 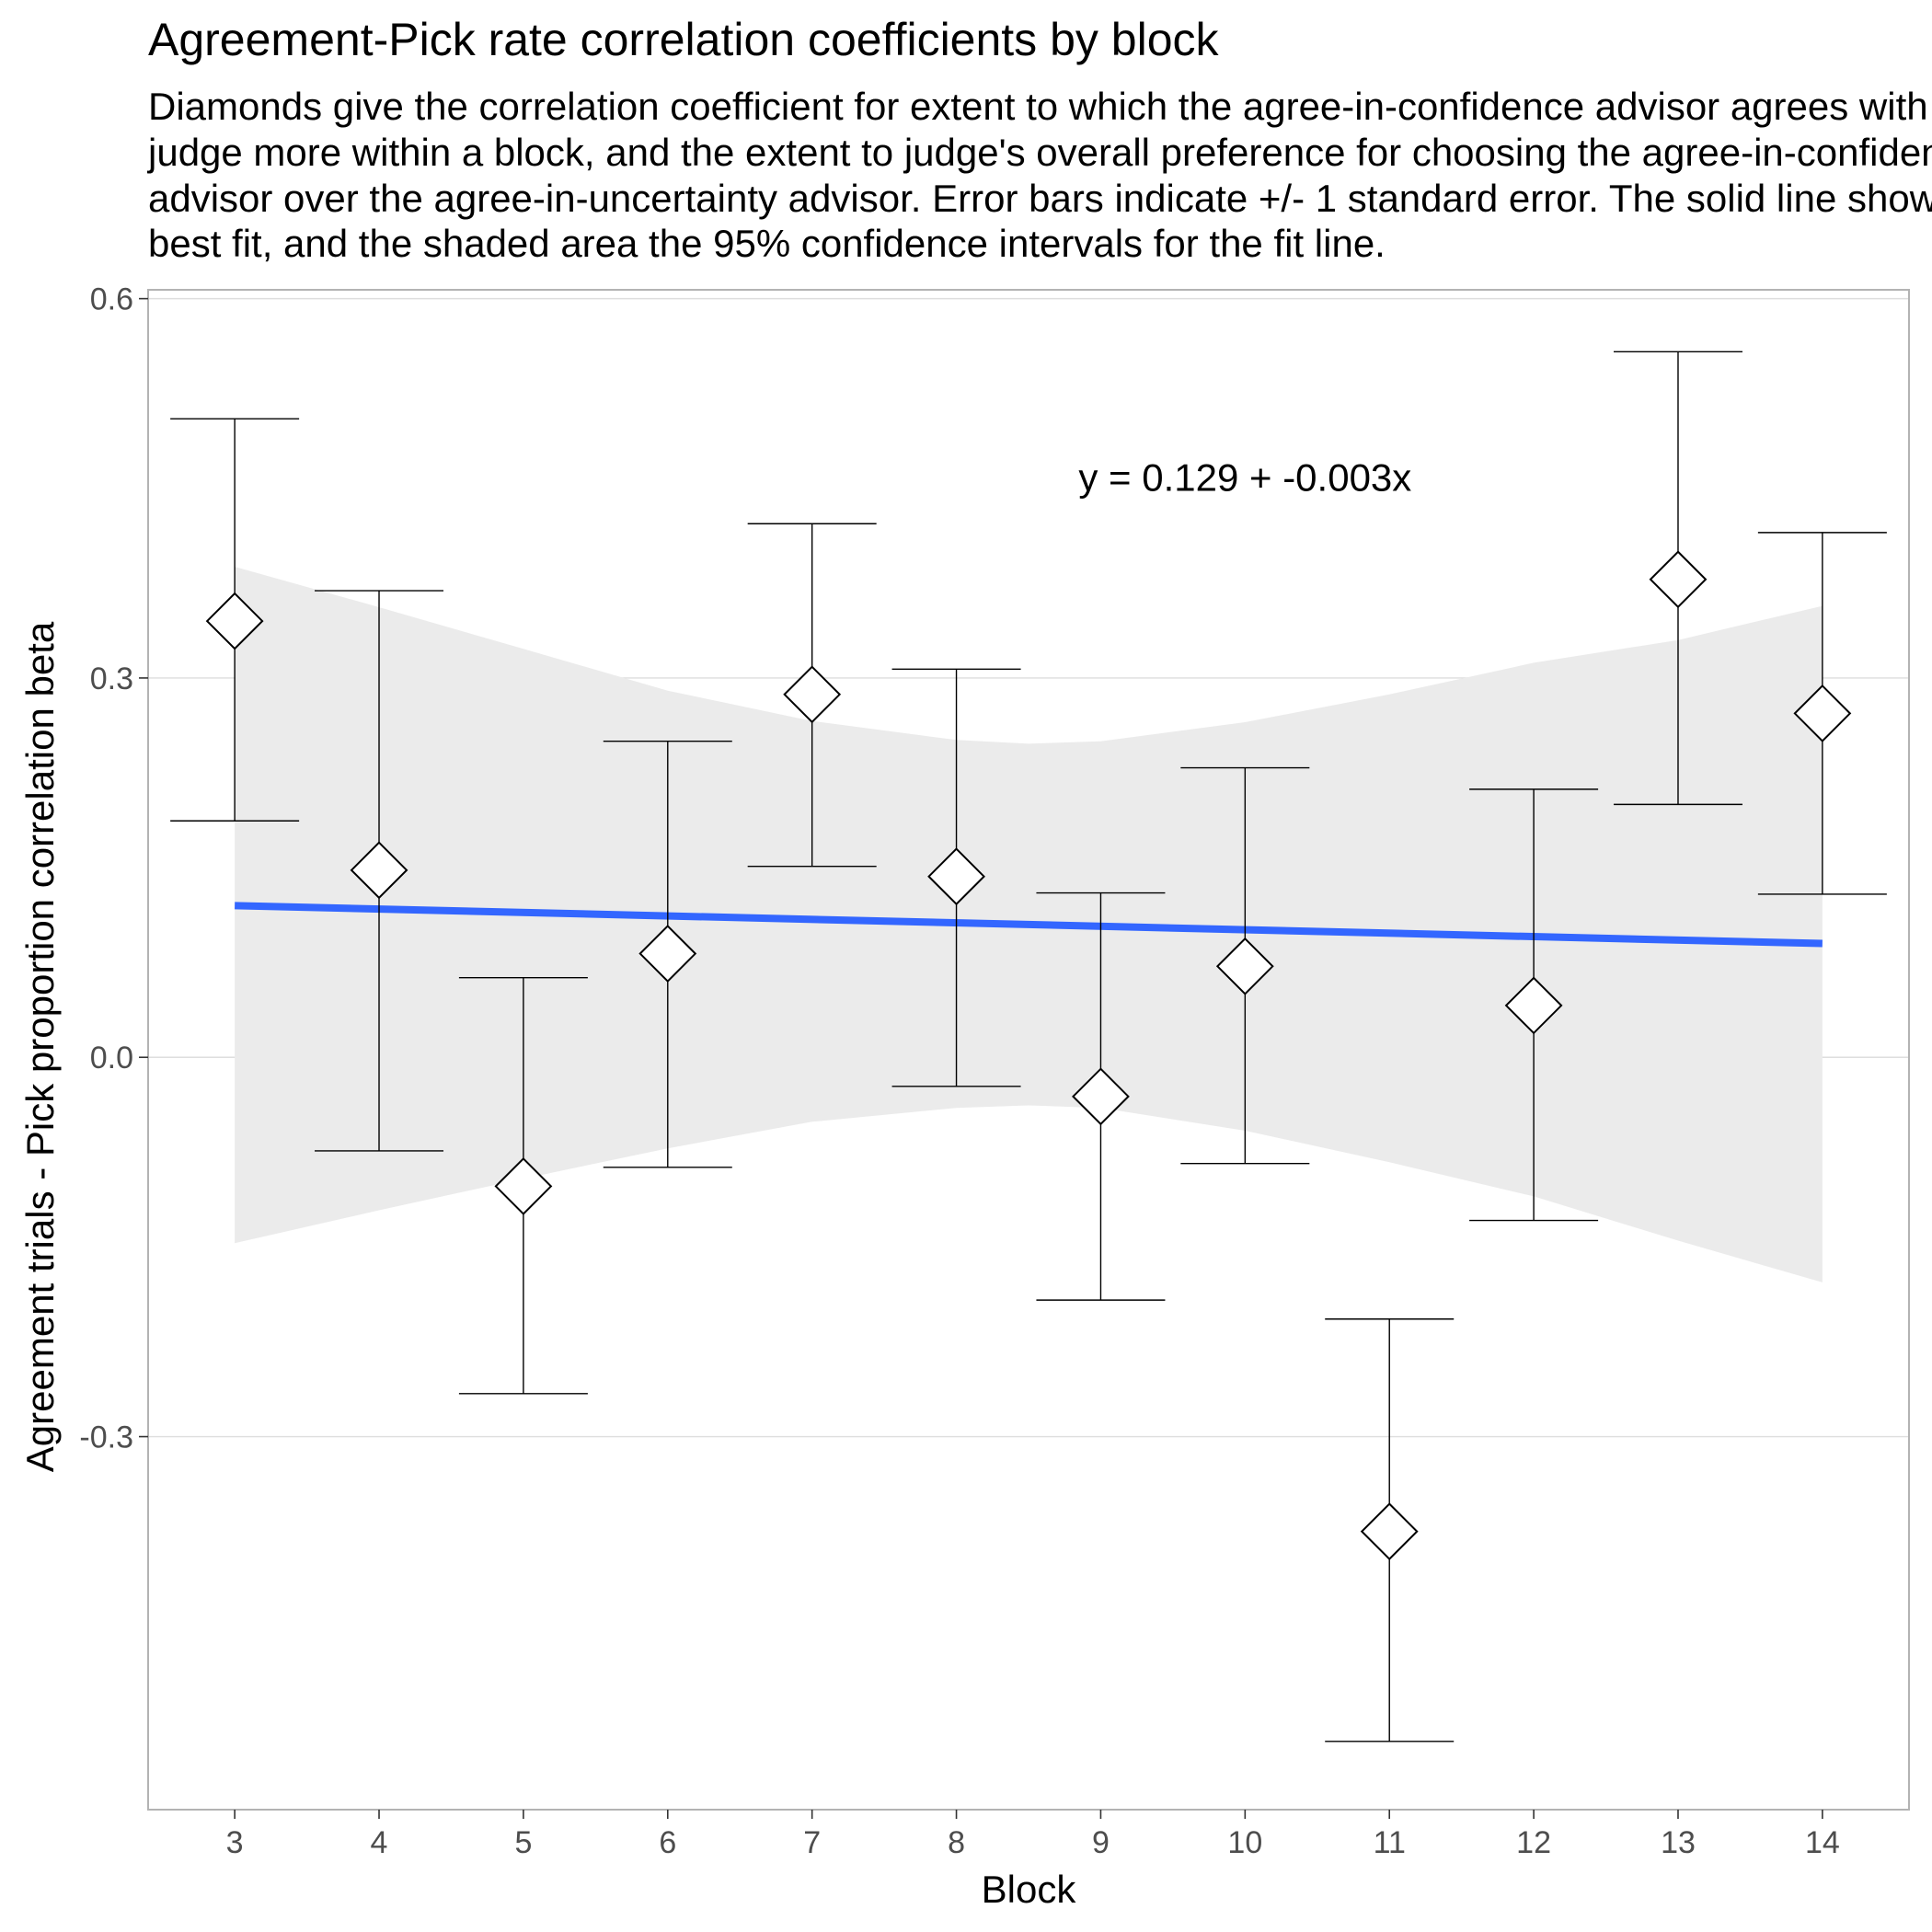 I want to click on fit-equation-annotation: y = 0.129 + -0.003x, so click(x=1244, y=478).